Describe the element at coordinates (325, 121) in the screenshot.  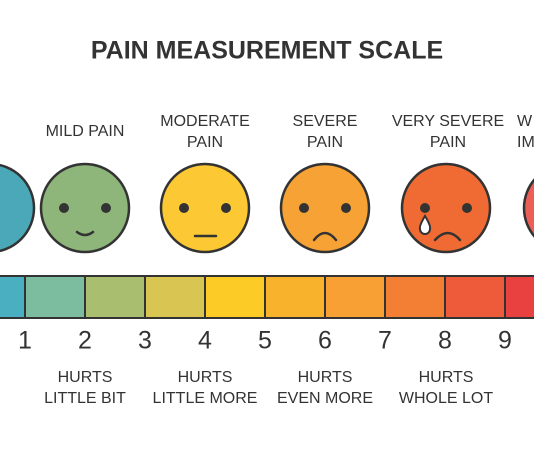
I see `face-label: SEVERE` at that location.